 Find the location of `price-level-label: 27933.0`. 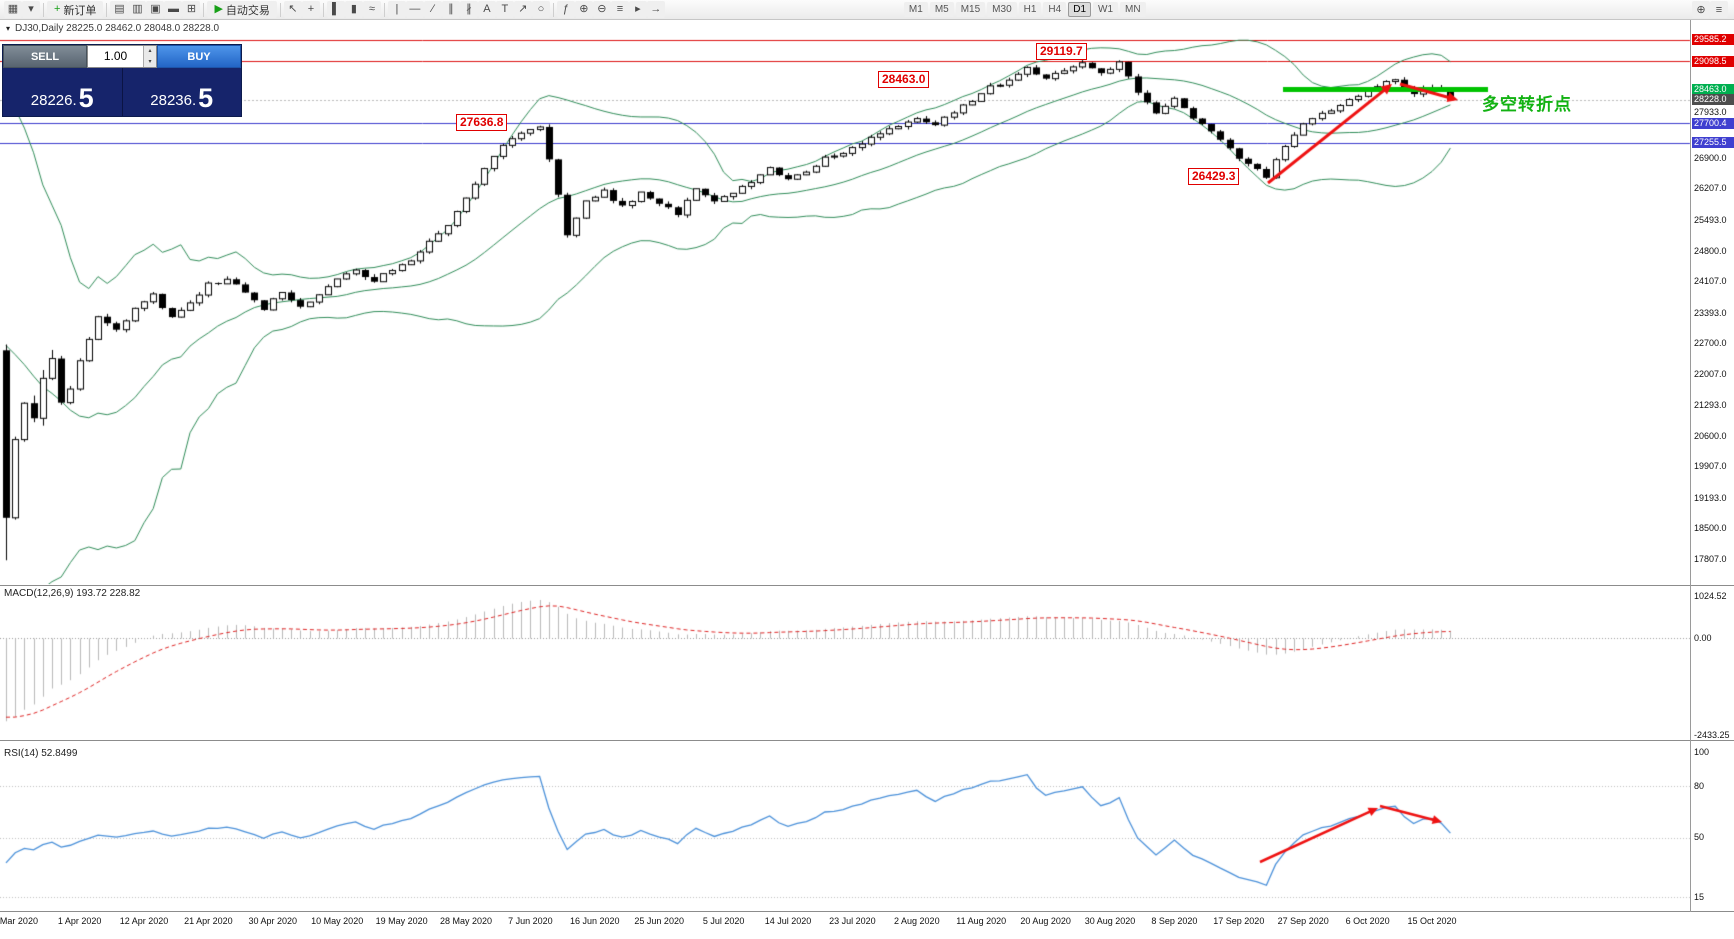

price-level-label: 27933.0 is located at coordinates (1710, 112).